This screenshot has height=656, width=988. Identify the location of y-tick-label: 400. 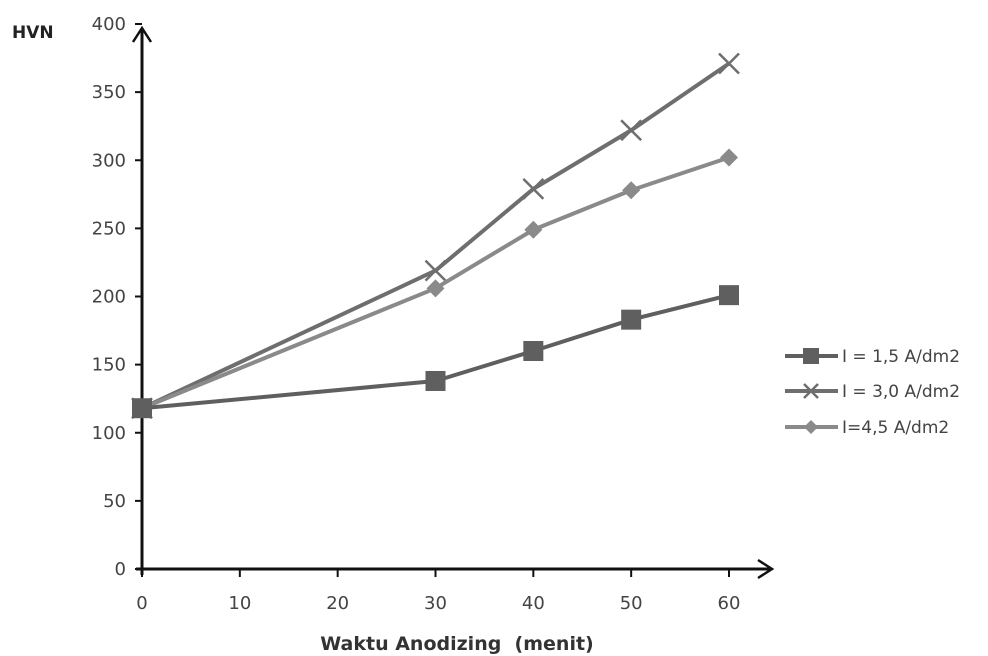
(109, 24).